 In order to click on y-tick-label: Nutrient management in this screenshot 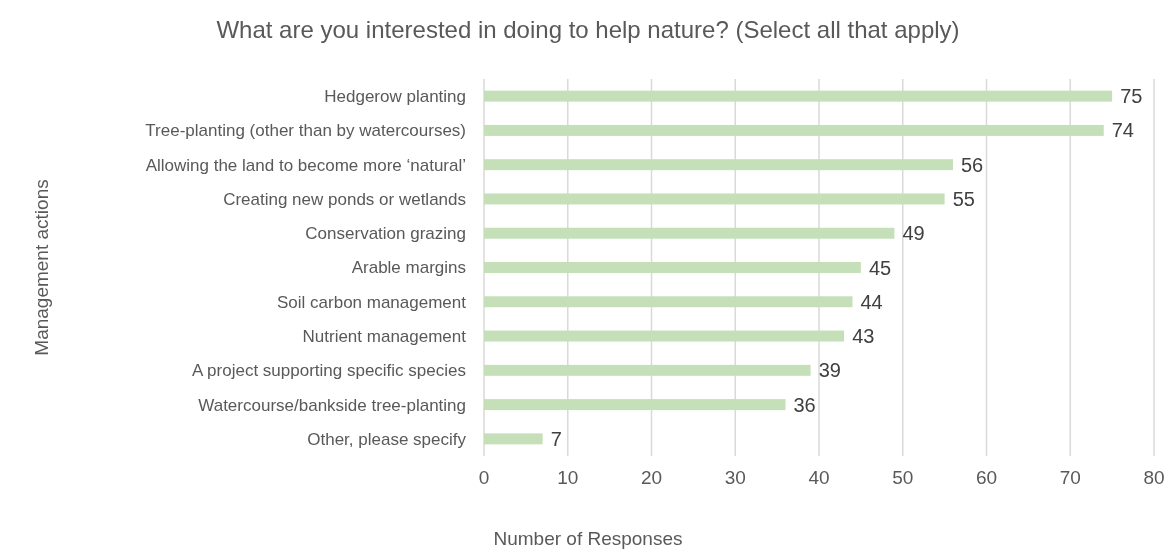, I will do `click(384, 336)`.